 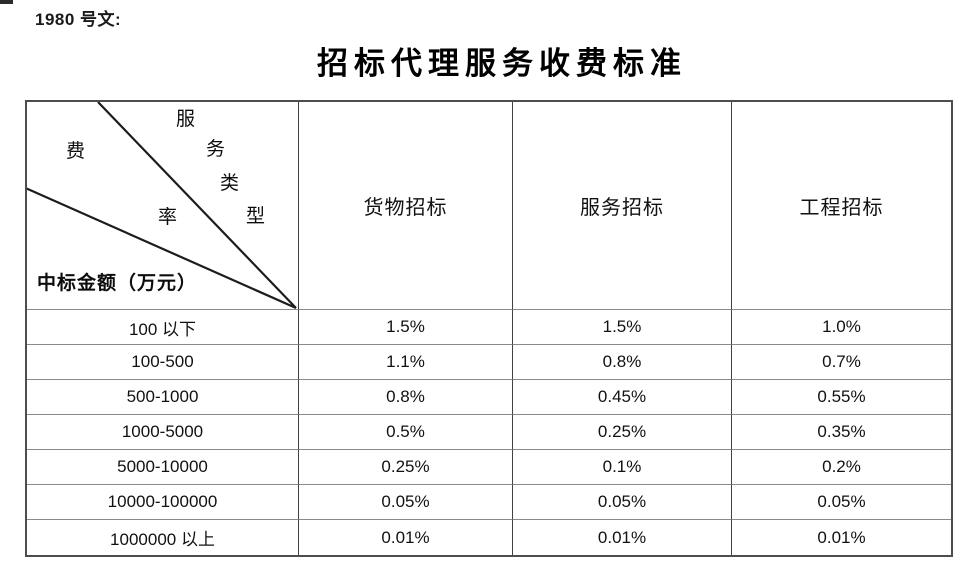 What do you see at coordinates (841, 432) in the screenshot?
I see `rate-value: 0.35%` at bounding box center [841, 432].